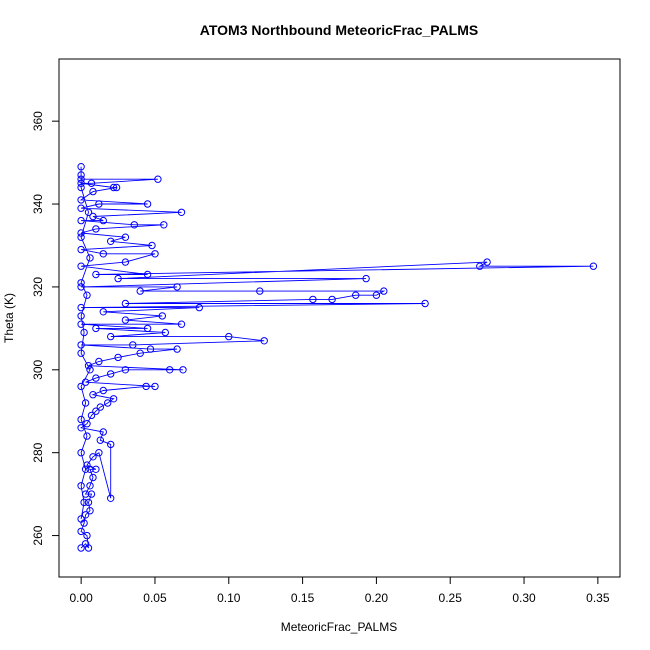 This screenshot has width=650, height=650. I want to click on y-axis-label: Theta (K), so click(9, 318).